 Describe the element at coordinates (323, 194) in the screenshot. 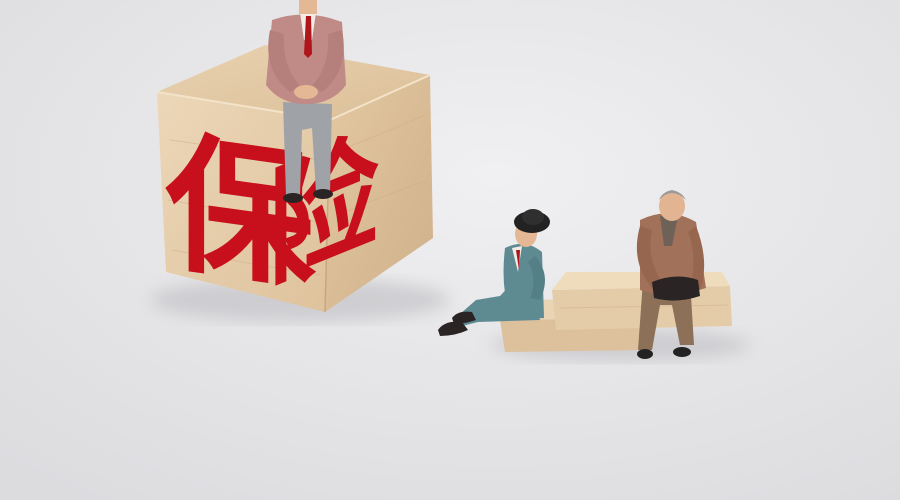

I see `figure-shoe-right` at that location.